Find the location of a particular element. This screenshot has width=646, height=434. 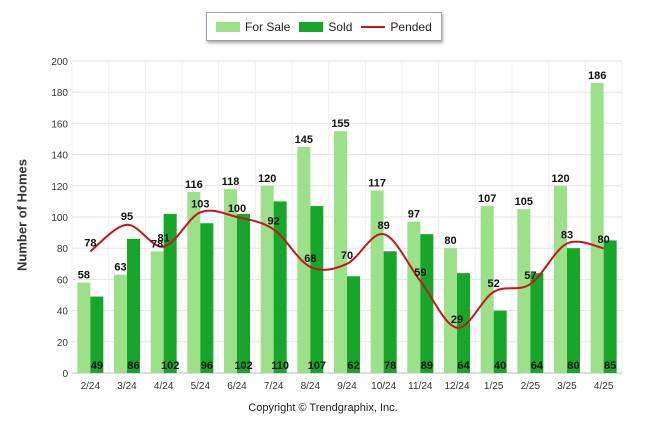

label-sold-8/24: 107 is located at coordinates (317, 366).